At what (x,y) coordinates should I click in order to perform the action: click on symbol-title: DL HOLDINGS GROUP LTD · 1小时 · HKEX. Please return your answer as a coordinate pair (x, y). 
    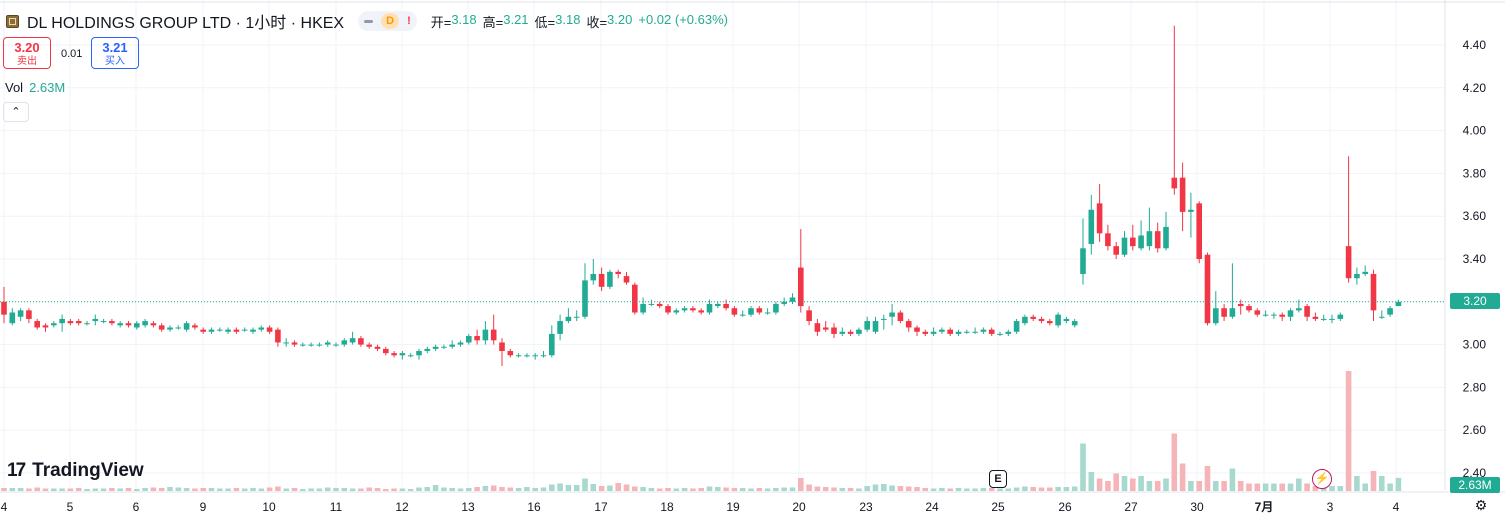
    Looking at the image, I should click on (186, 23).